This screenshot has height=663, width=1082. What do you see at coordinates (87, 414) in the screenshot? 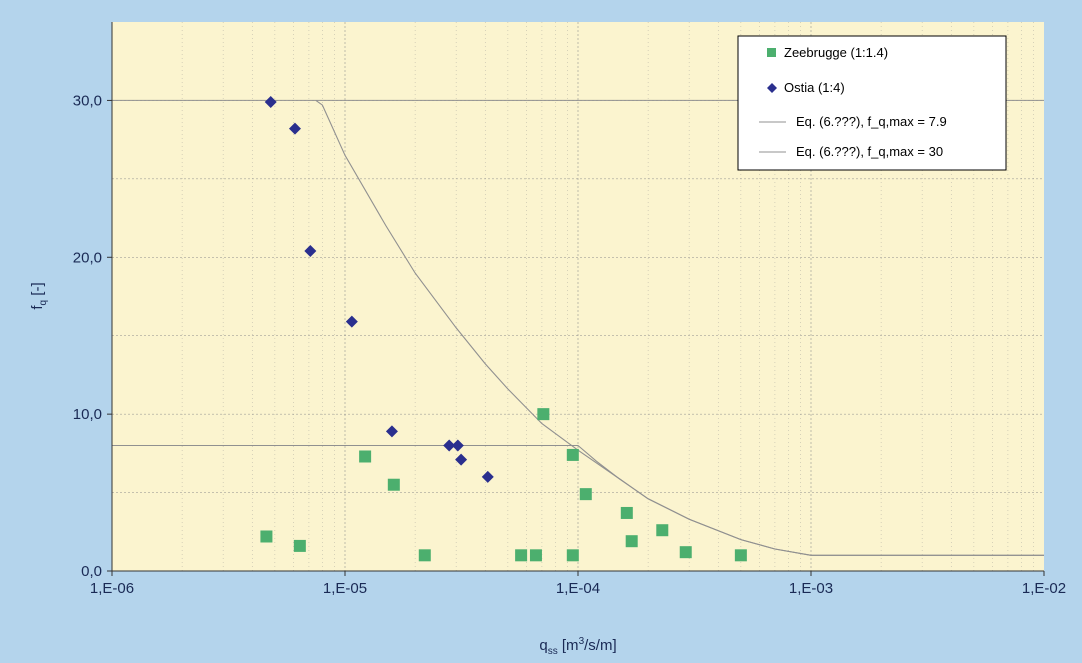
I see `y-tick-label: 10,0` at bounding box center [87, 414].